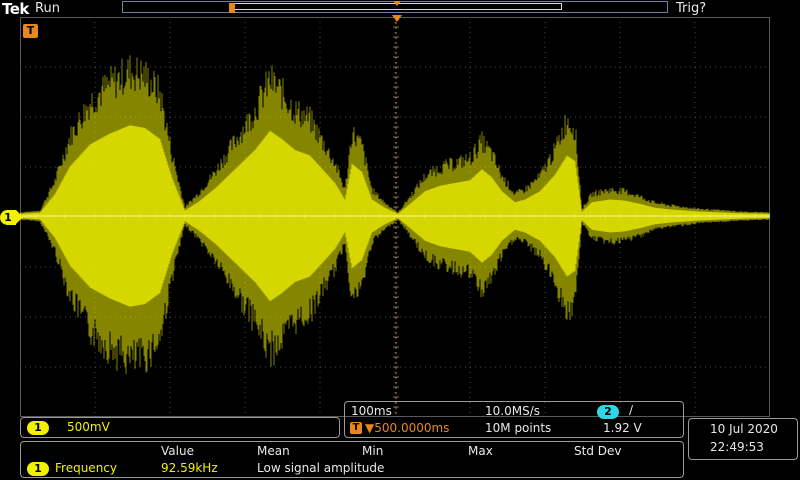 The height and width of the screenshot is (480, 800). I want to click on meas-header-stddev: Std Dev, so click(598, 451).